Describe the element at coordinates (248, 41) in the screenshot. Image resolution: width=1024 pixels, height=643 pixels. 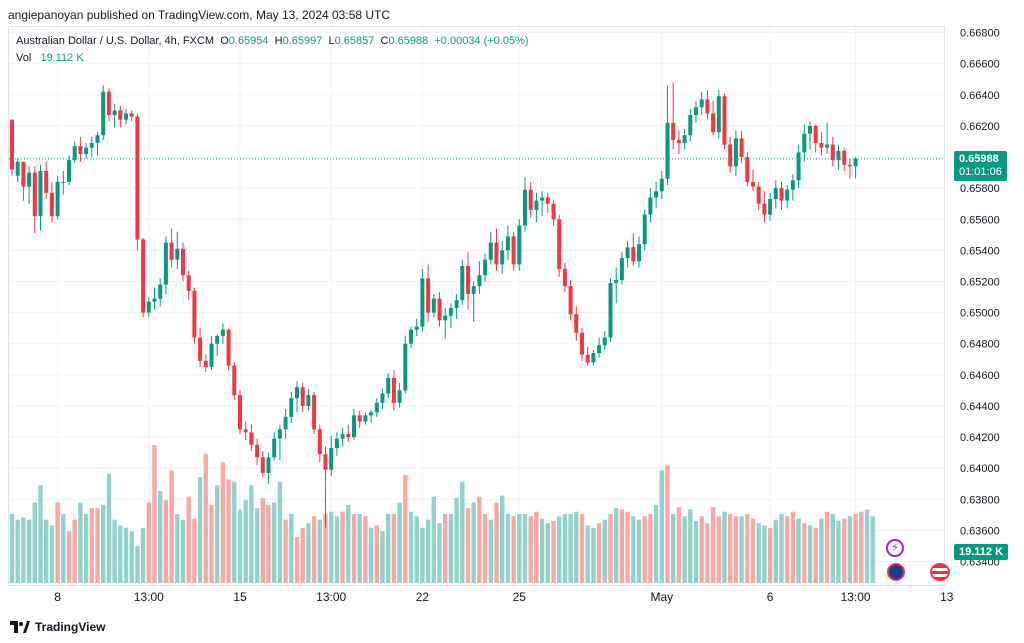
I see `open-value: 0.65954` at that location.